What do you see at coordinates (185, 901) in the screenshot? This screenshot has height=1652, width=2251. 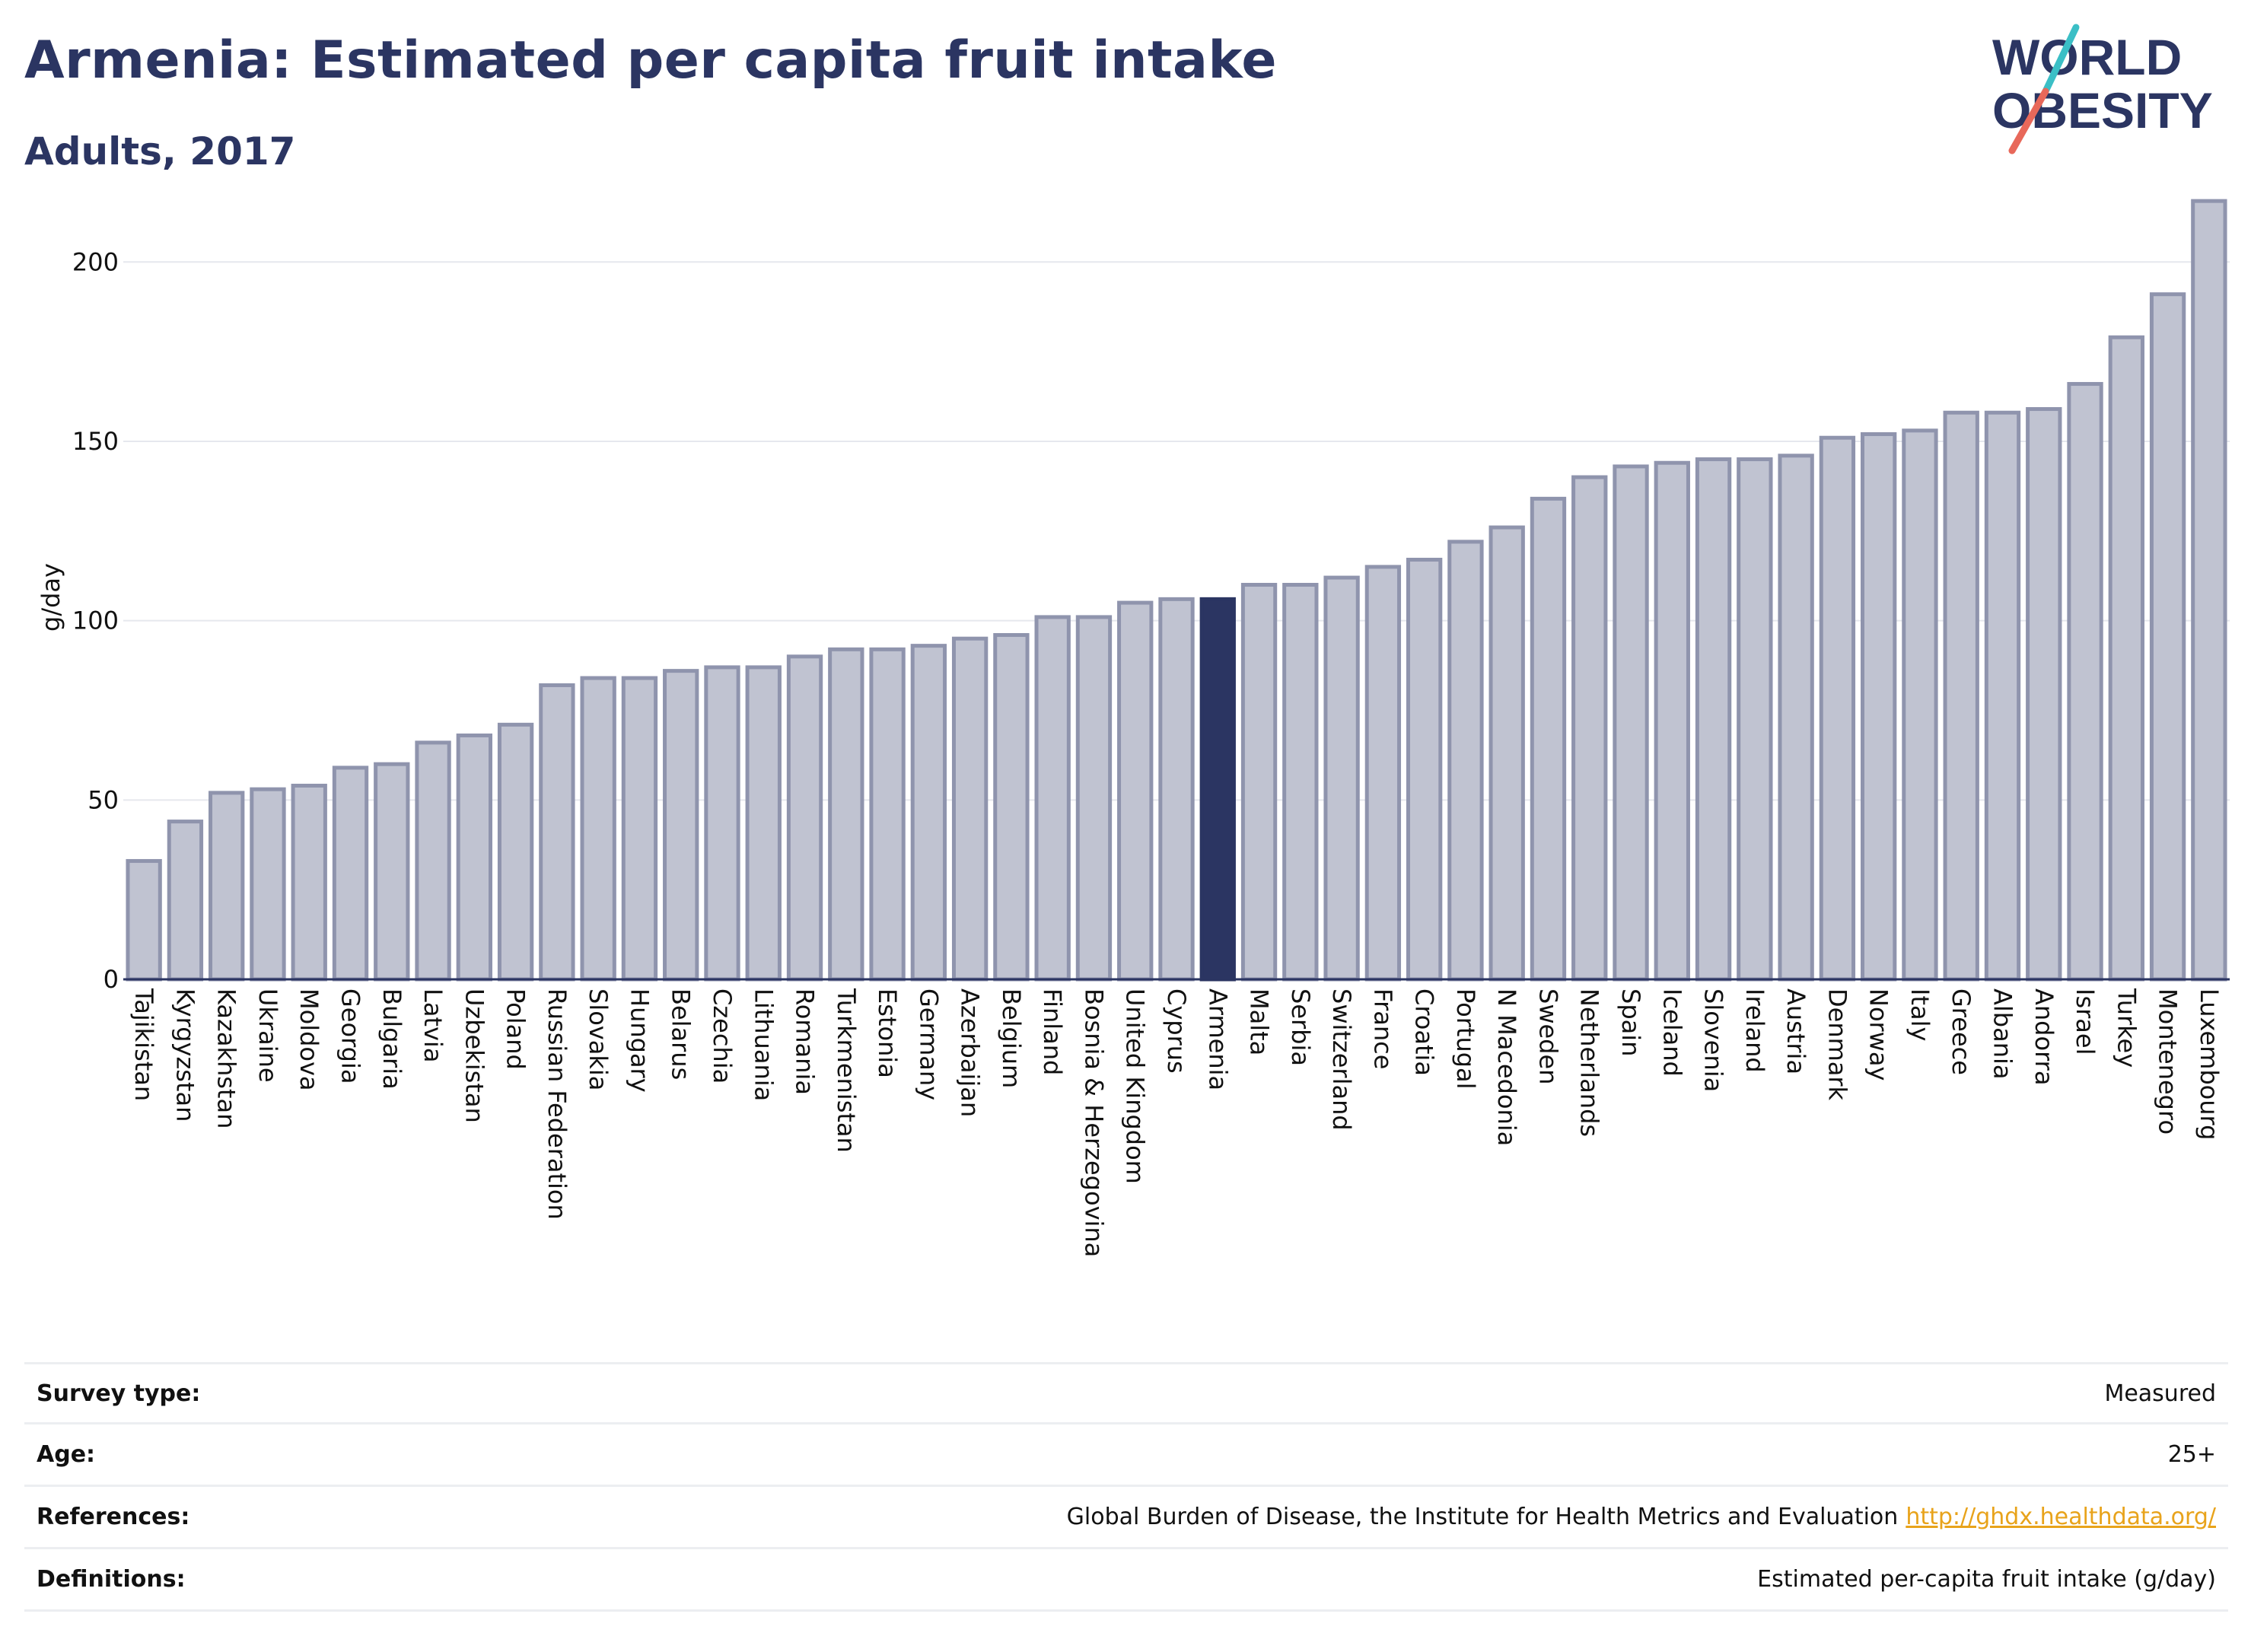 I see `bar-kyrgyzstan` at bounding box center [185, 901].